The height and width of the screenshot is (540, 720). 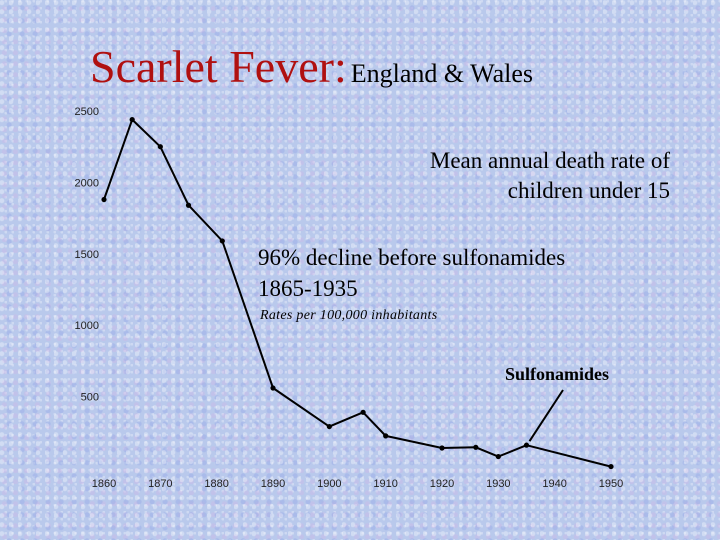 I want to click on x-tick-label: 1910, so click(x=385, y=484).